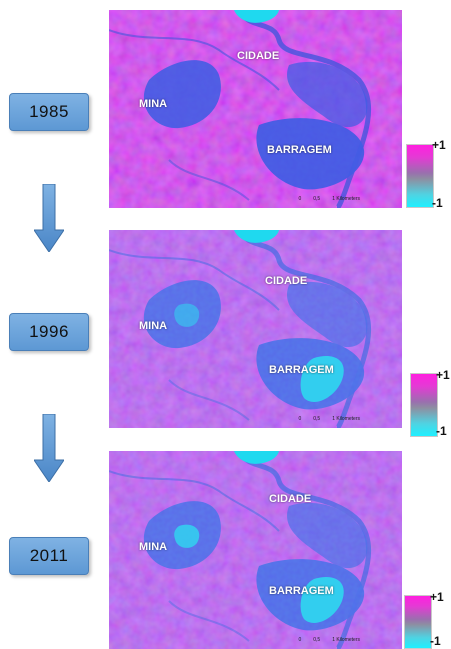 The width and height of the screenshot is (451, 649). I want to click on year-box-1985: 1985, so click(49, 112).